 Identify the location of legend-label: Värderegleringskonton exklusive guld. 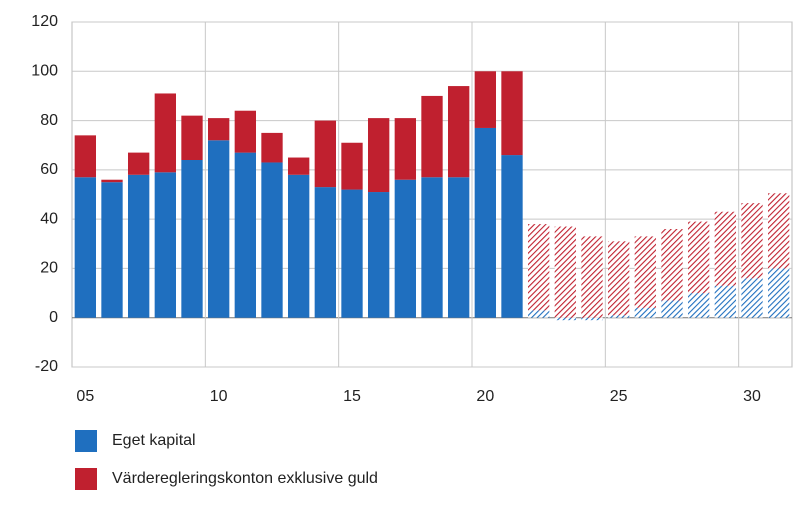
(245, 478).